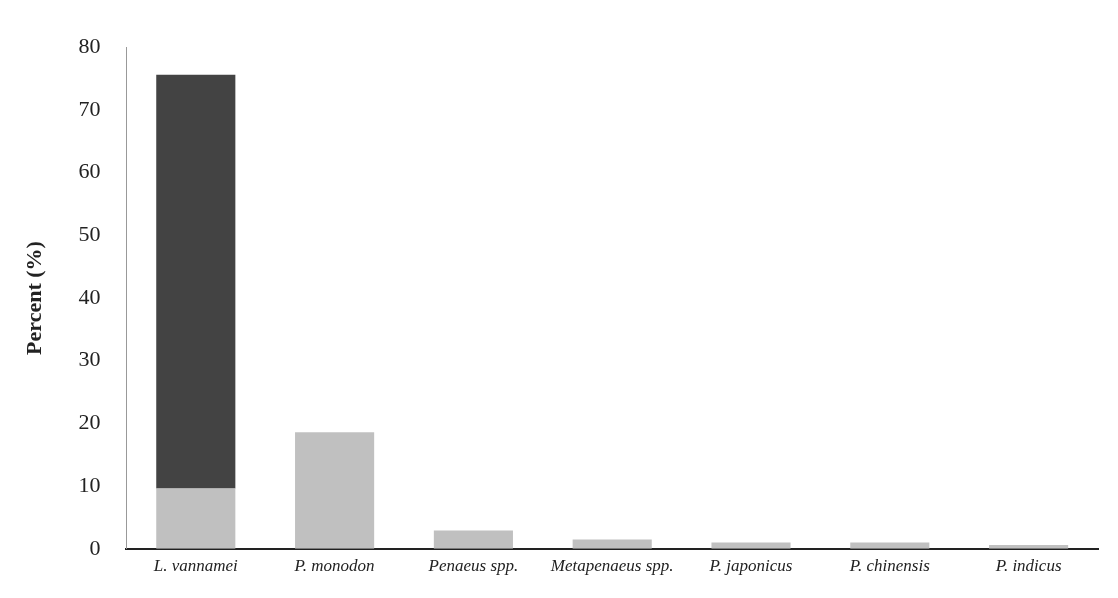 The image size is (1118, 598). I want to click on y-tick-label: 70, so click(89, 108).